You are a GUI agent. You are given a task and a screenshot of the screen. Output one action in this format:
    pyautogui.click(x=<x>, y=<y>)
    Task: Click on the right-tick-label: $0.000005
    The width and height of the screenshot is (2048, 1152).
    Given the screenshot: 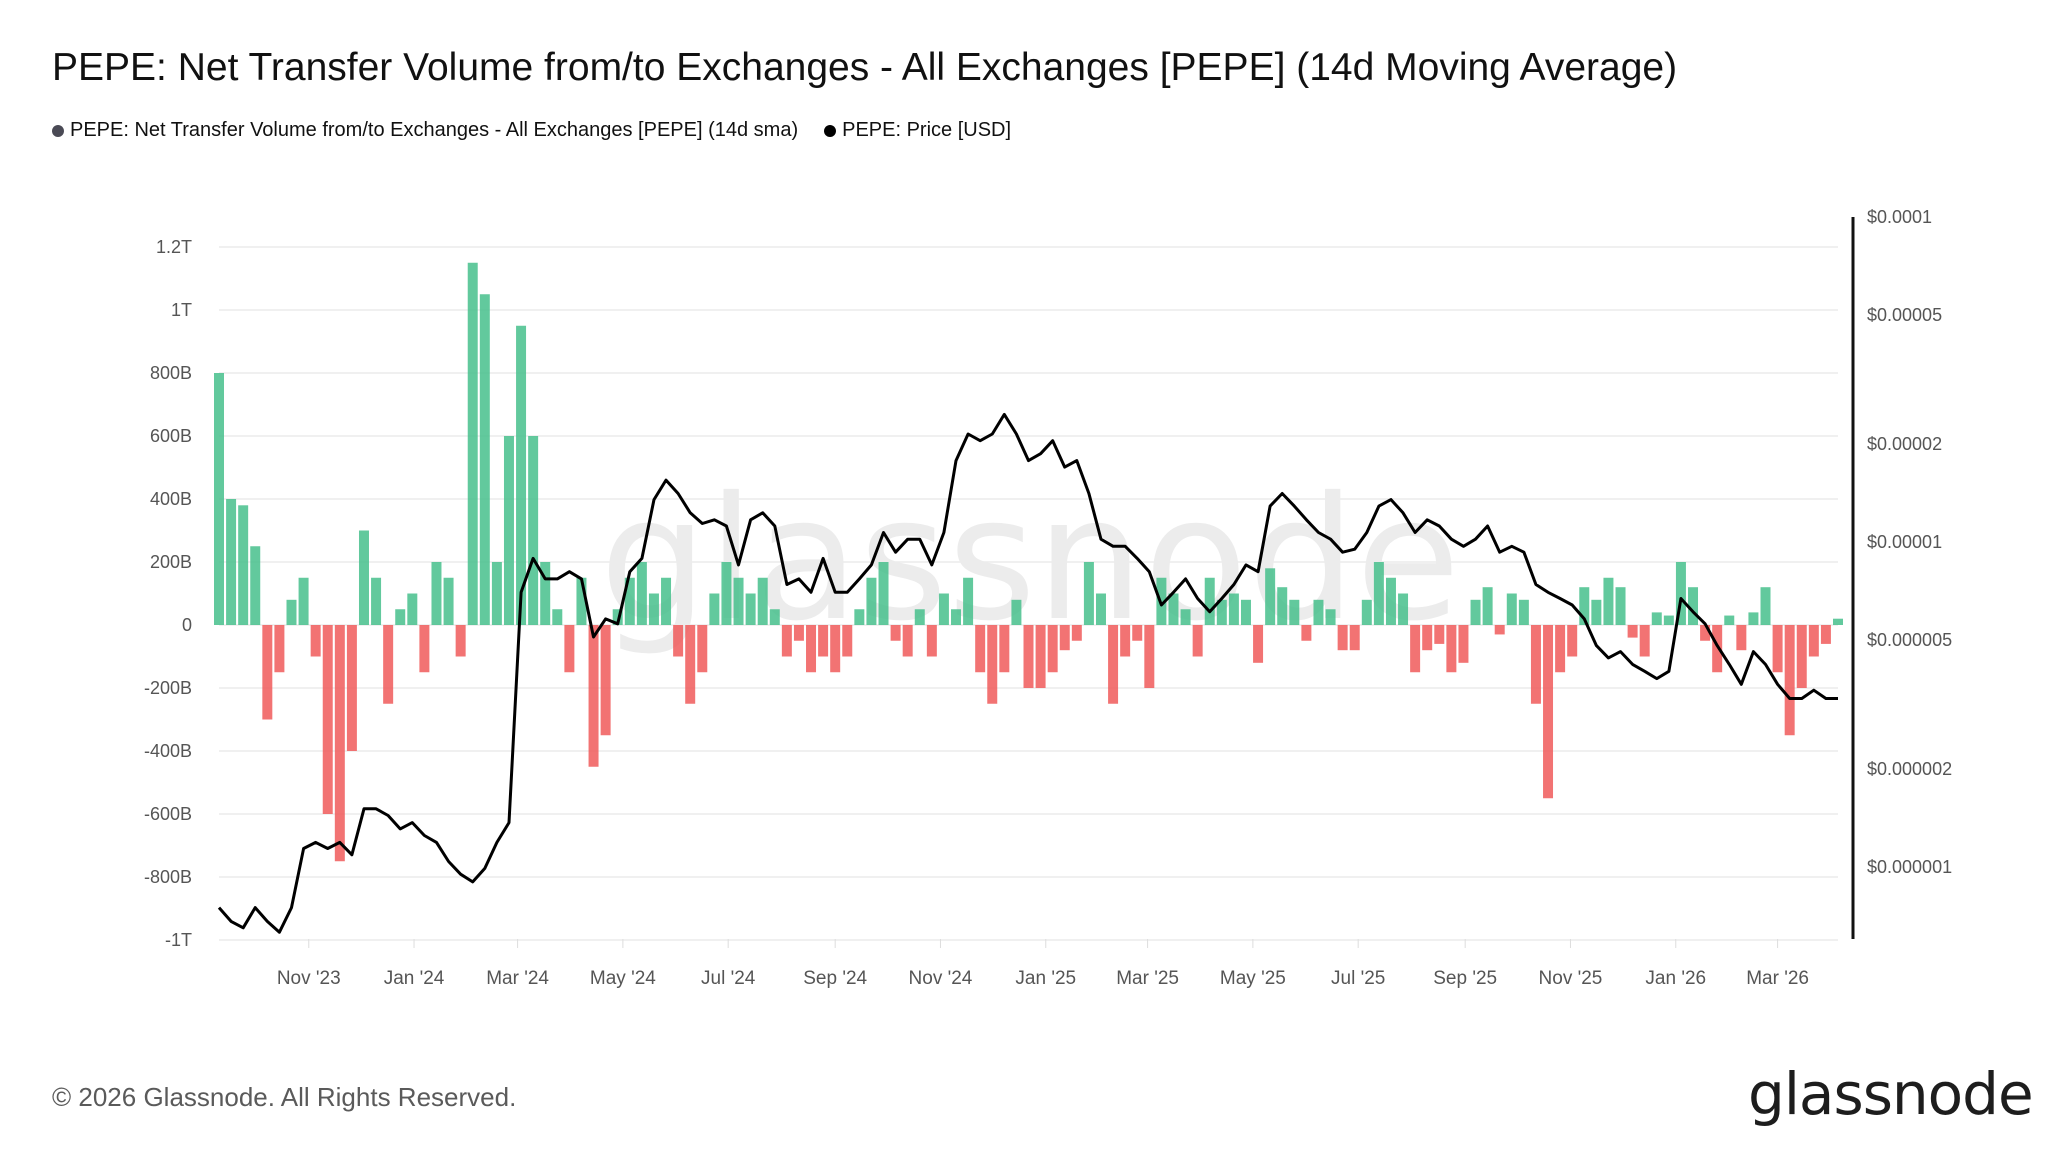 What is the action you would take?
    pyautogui.click(x=1909, y=640)
    